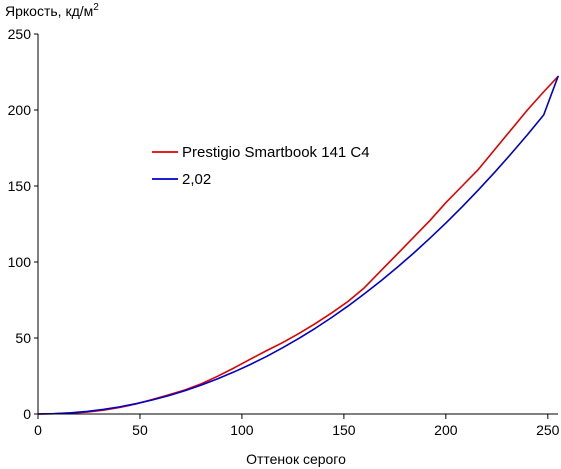 This screenshot has height=469, width=561. Describe the element at coordinates (23, 224) in the screenshot. I see `y-axis-ticks: 0 50 100 150 200 250` at that location.